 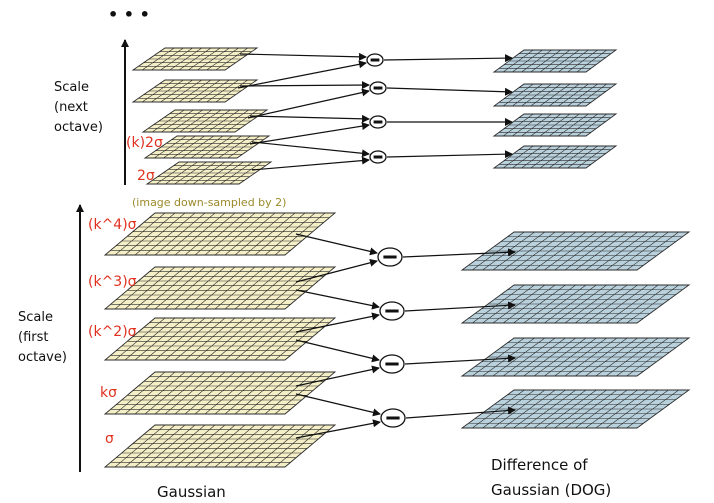 What do you see at coordinates (78, 107) in the screenshot?
I see `next-octave-axis-label: Scale (next octave)` at bounding box center [78, 107].